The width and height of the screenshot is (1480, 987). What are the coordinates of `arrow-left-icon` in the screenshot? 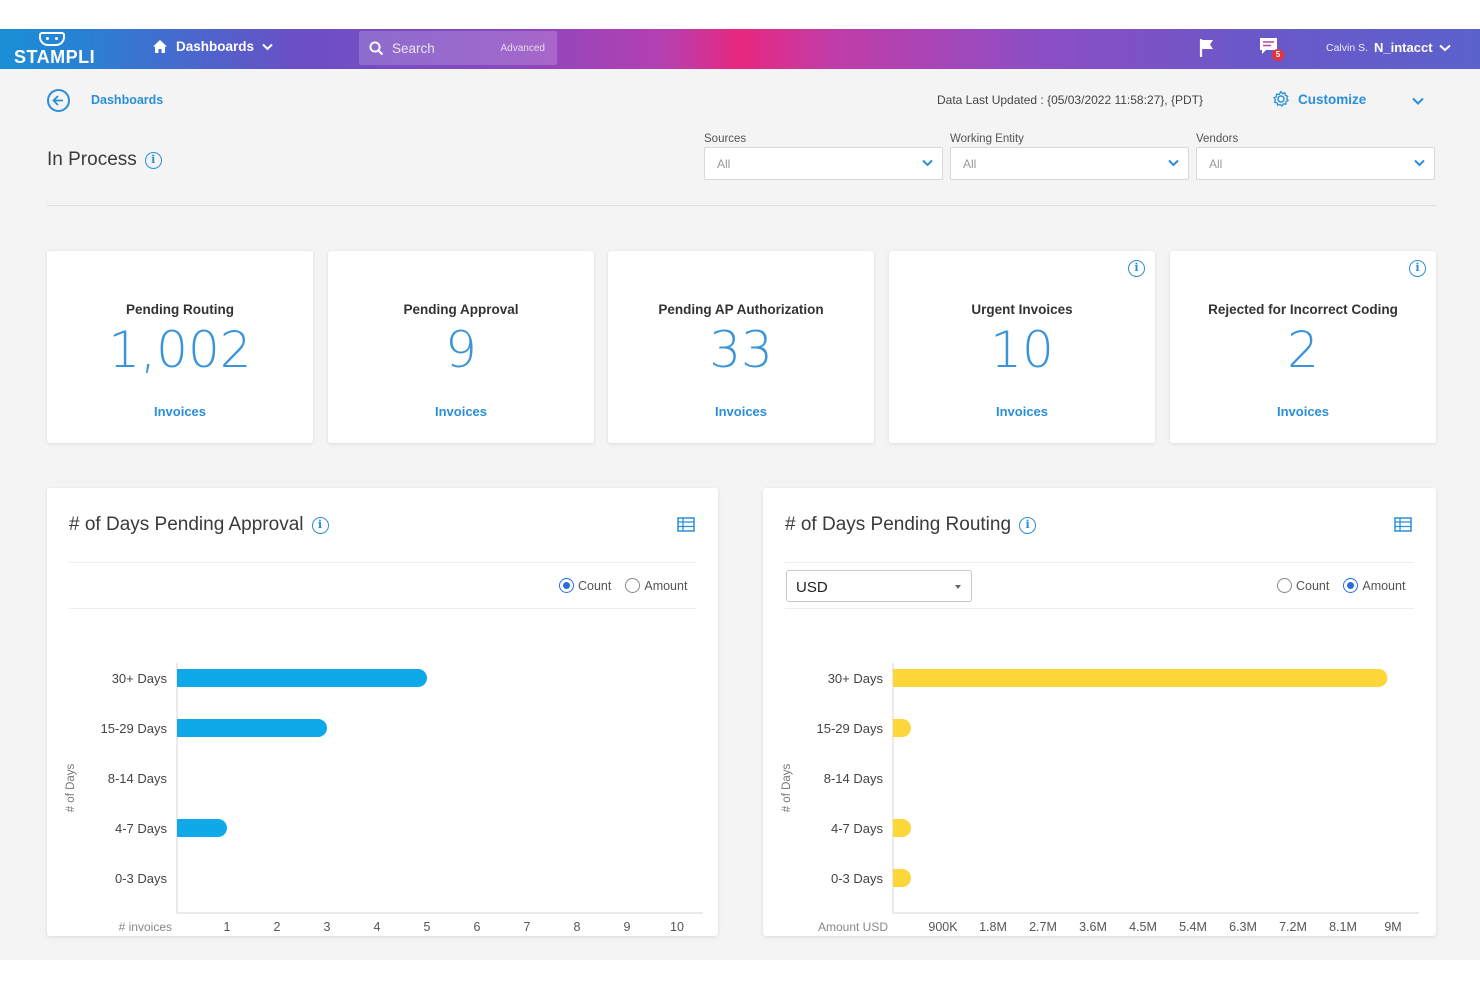 It's located at (57, 100).